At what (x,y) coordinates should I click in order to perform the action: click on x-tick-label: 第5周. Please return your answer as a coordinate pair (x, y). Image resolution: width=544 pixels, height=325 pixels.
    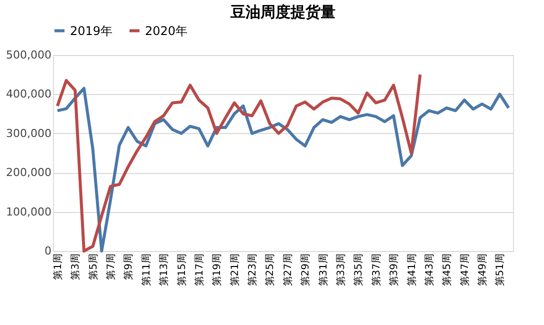
    Looking at the image, I should click on (93, 267).